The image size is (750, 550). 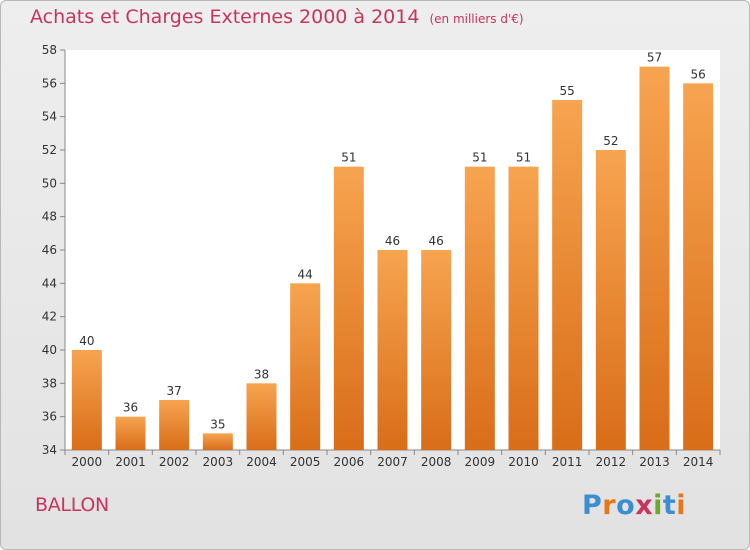 I want to click on data-label: 57, so click(x=654, y=58).